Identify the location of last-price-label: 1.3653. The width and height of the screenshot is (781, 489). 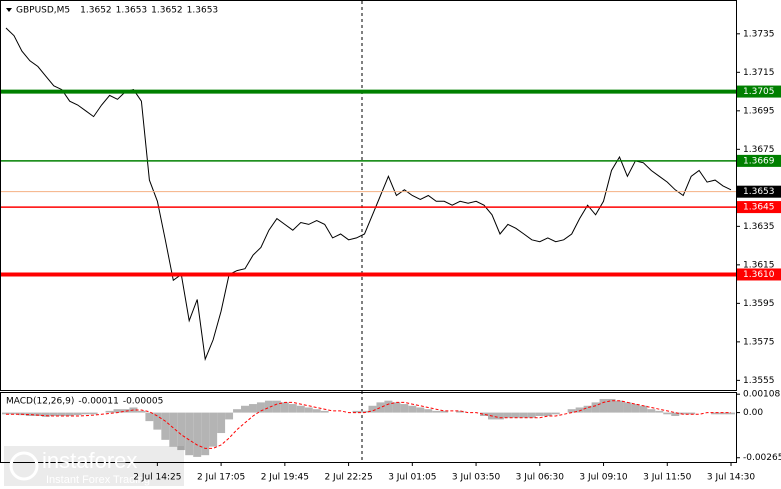
(759, 192).